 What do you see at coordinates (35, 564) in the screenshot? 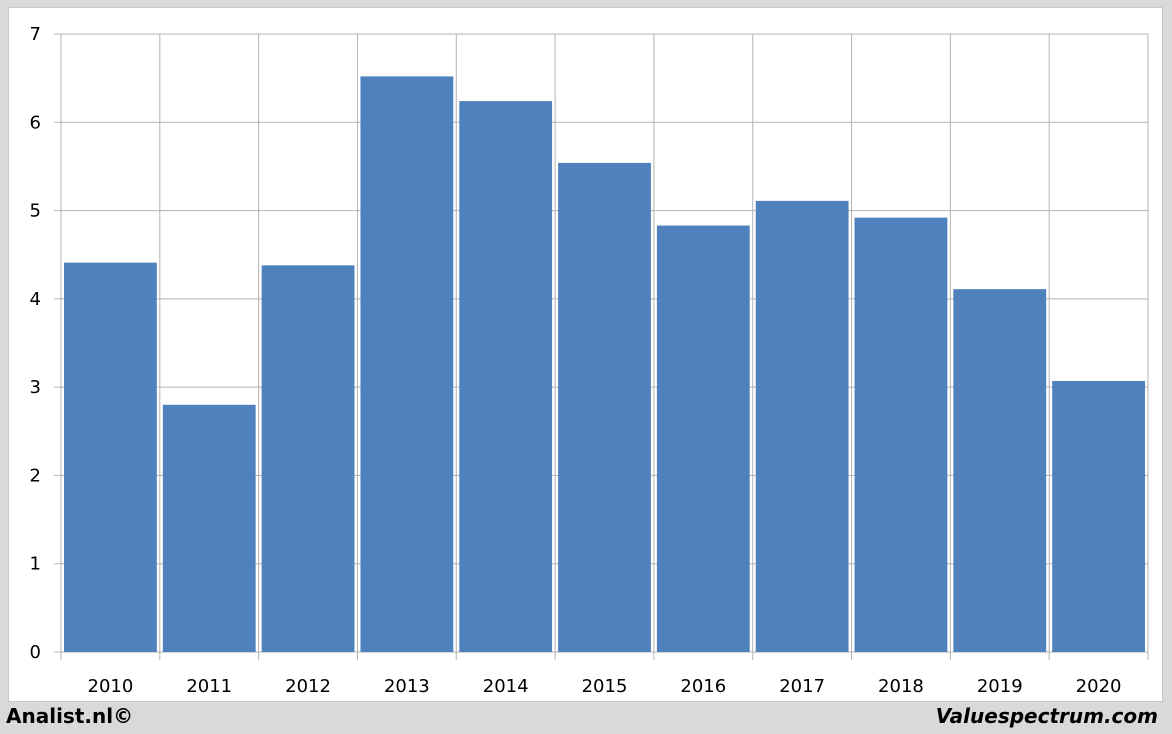
I see `y-tick-label: 1` at bounding box center [35, 564].